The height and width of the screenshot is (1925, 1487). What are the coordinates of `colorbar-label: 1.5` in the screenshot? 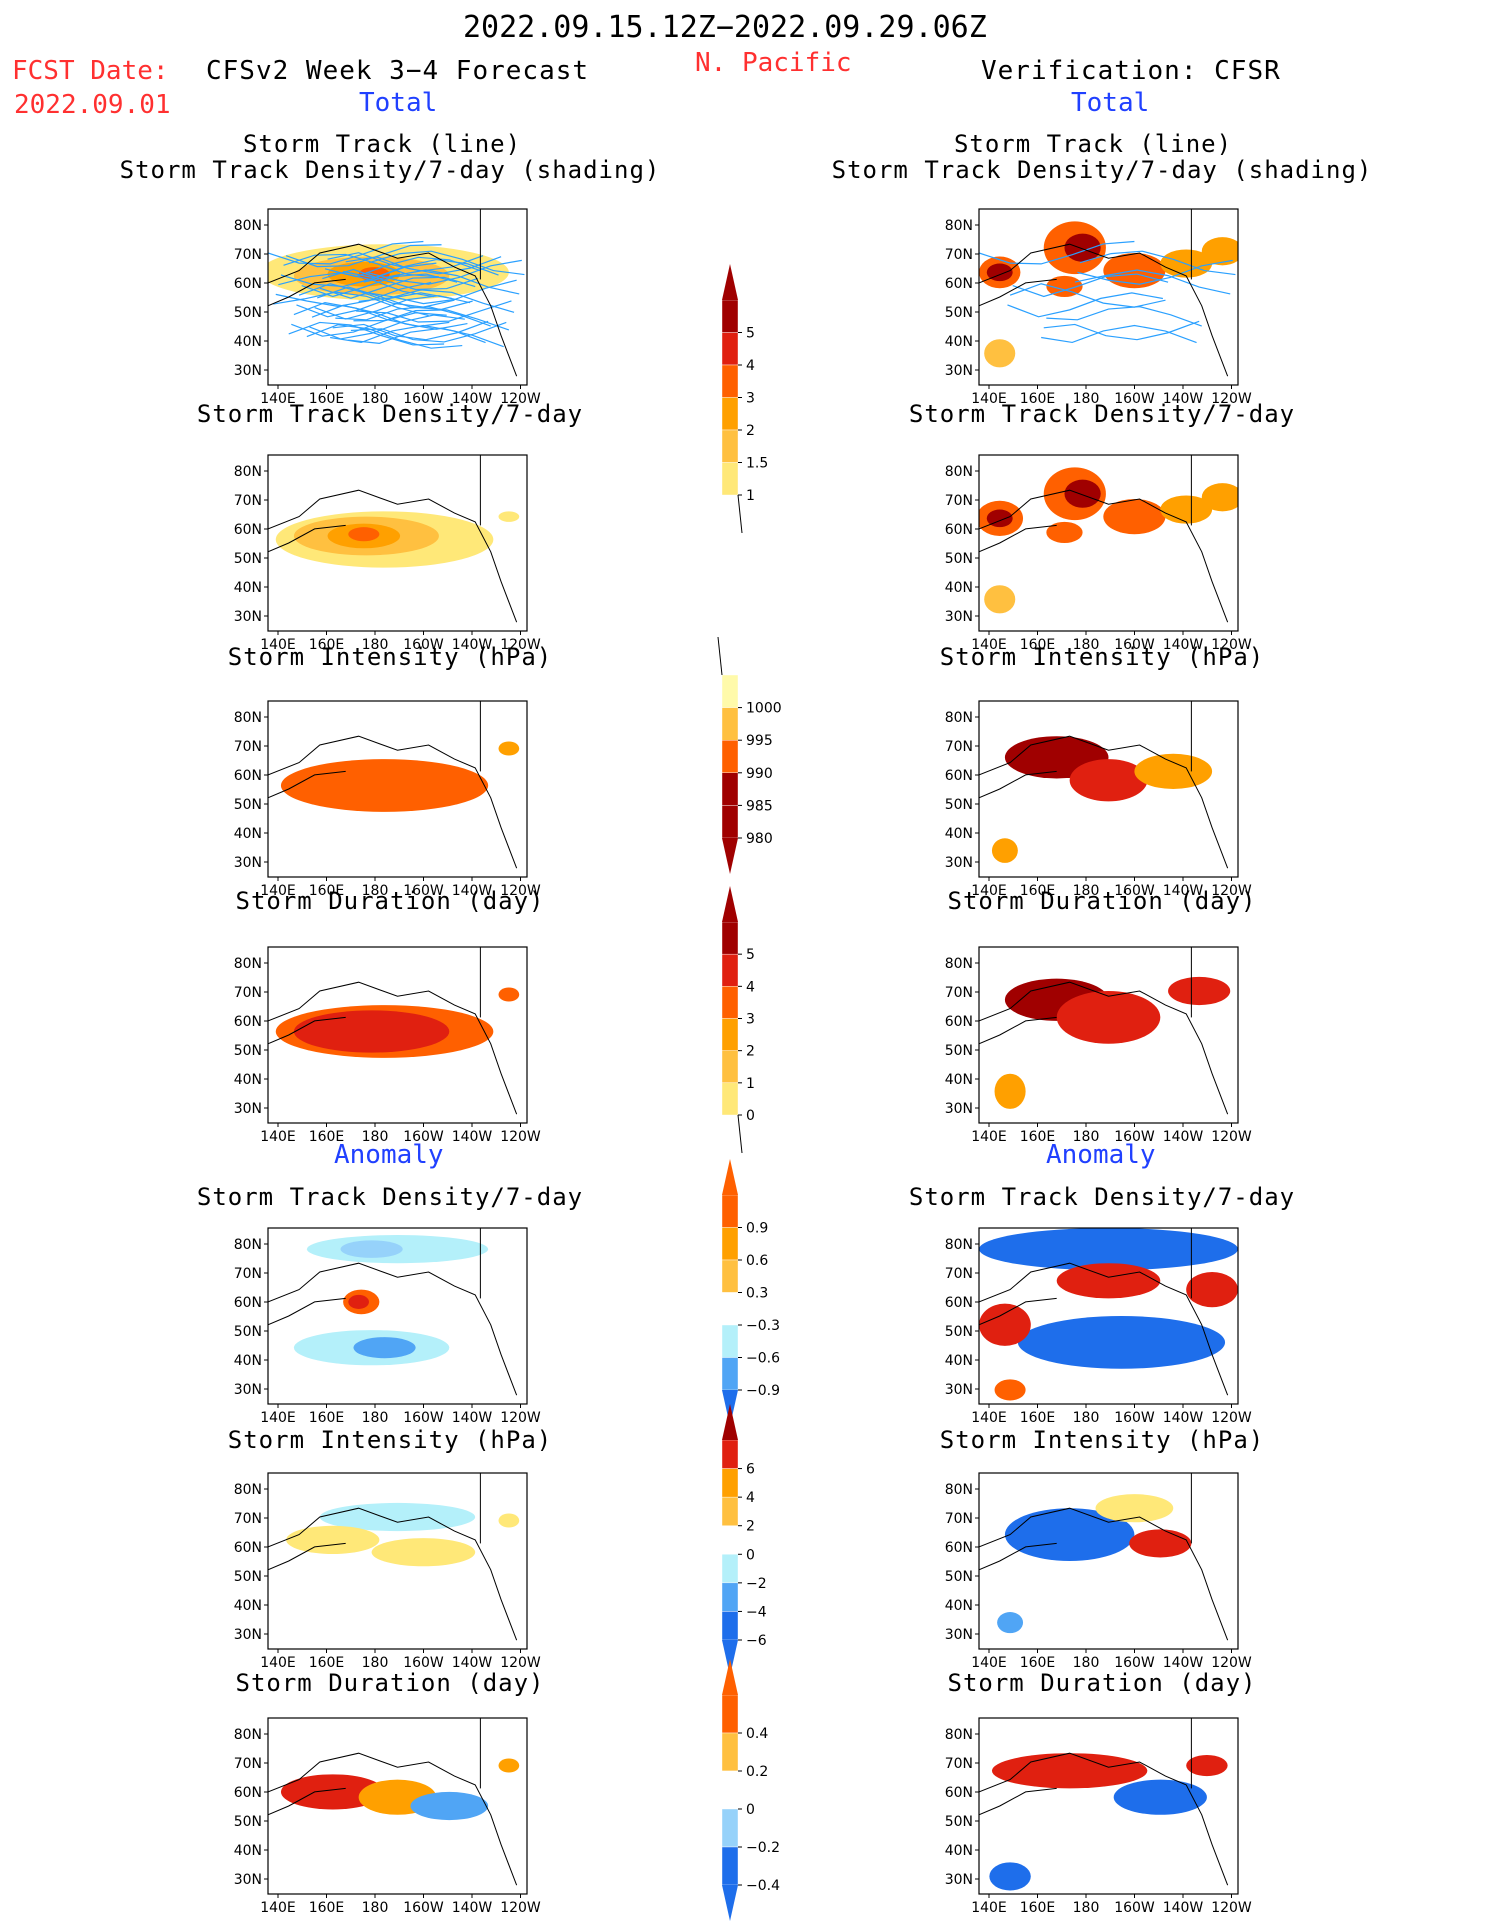 It's located at (757, 464).